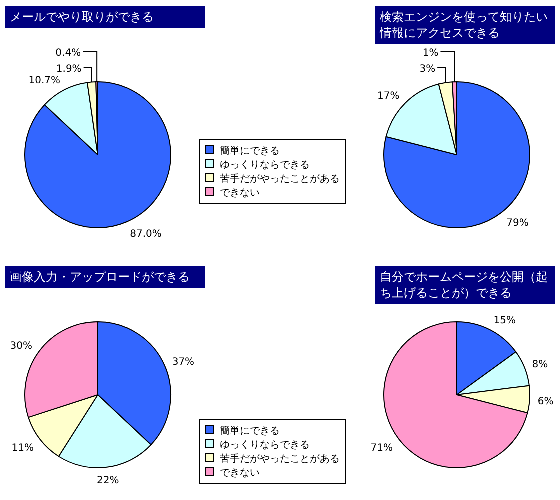 Image resolution: width=560 pixels, height=500 pixels. Describe the element at coordinates (505, 320) in the screenshot. I see `data-label: 15%` at that location.